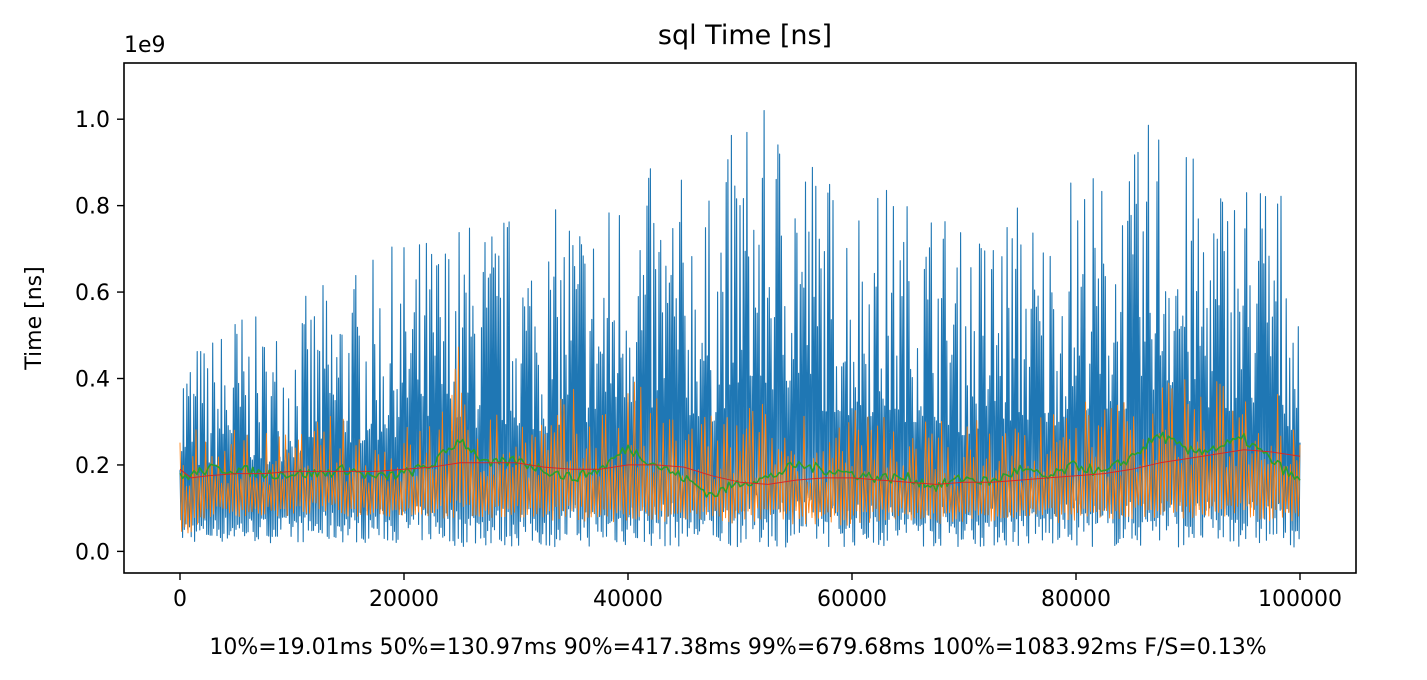 This screenshot has width=1427, height=680. What do you see at coordinates (92, 120) in the screenshot?
I see `y-tick-label: 1.0` at bounding box center [92, 120].